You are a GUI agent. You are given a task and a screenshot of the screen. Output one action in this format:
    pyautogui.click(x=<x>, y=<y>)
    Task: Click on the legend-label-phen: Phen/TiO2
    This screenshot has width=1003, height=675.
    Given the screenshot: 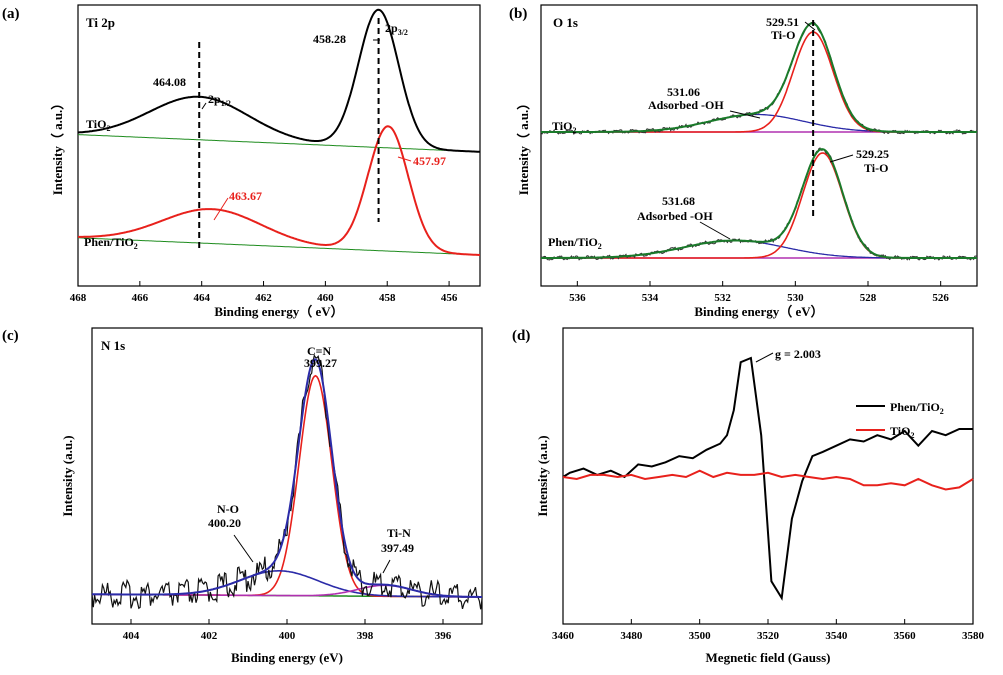 What is the action you would take?
    pyautogui.click(x=917, y=408)
    